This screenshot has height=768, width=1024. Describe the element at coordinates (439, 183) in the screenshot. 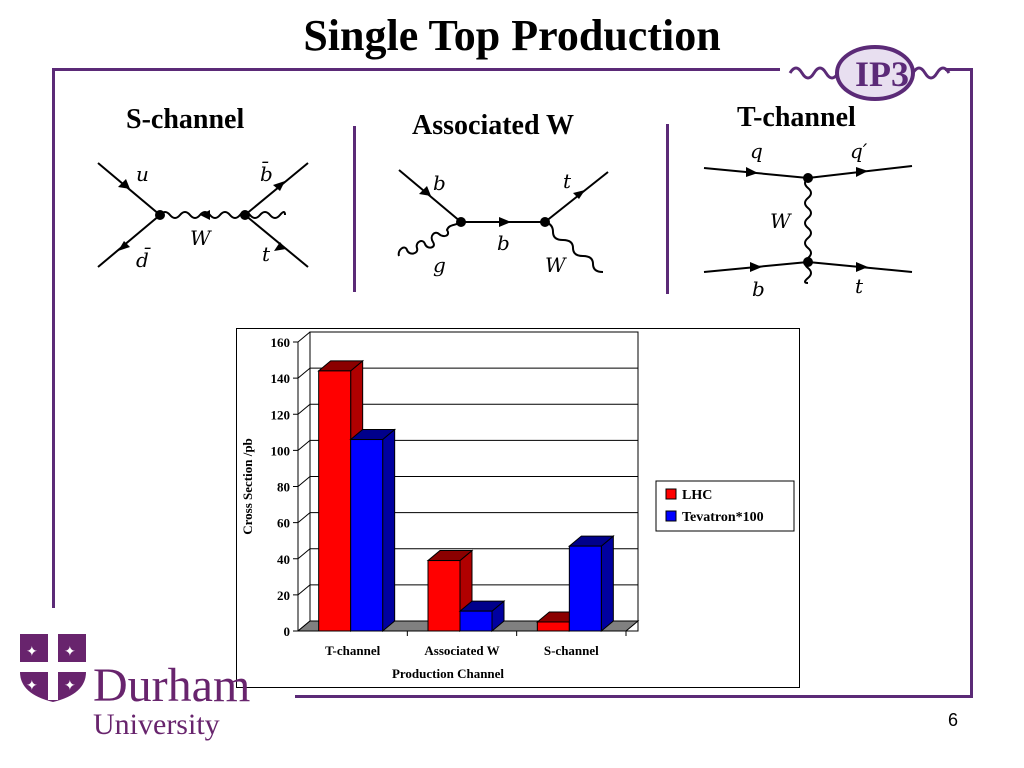

I see `particle-b-in: b` at that location.